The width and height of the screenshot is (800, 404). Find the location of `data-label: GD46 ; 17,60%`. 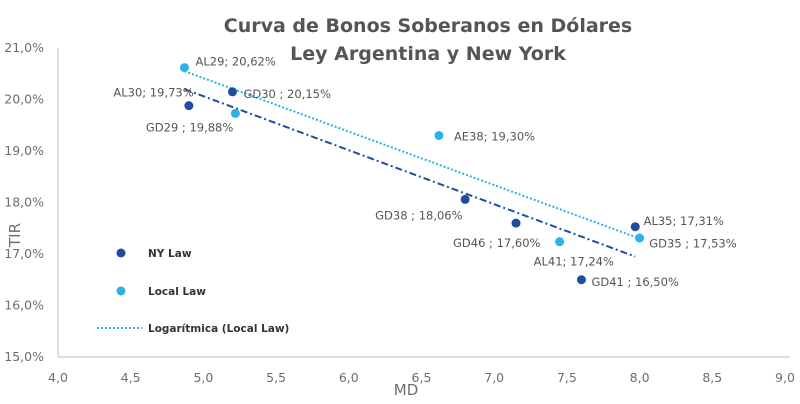

data-label: GD46 ; 17,60% is located at coordinates (497, 243).